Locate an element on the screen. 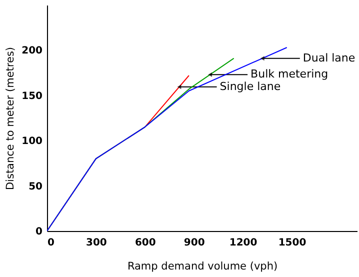 The width and height of the screenshot is (359, 277). y-tick-label: 100 is located at coordinates (32, 142).